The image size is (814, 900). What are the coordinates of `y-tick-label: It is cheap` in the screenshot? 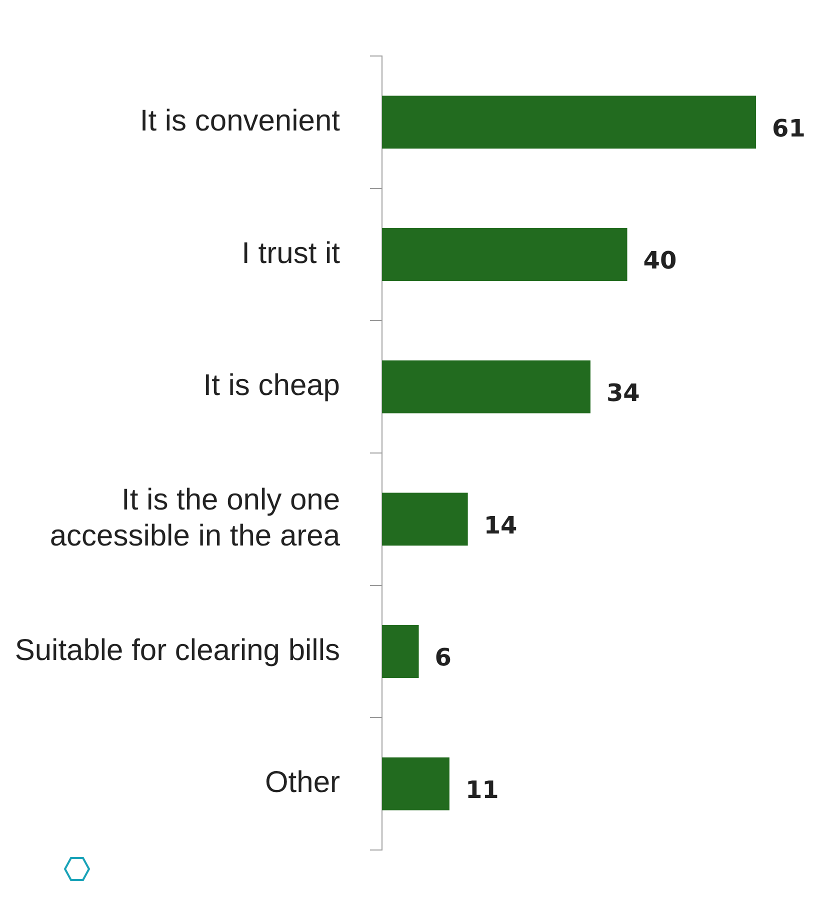 It's located at (271, 385).